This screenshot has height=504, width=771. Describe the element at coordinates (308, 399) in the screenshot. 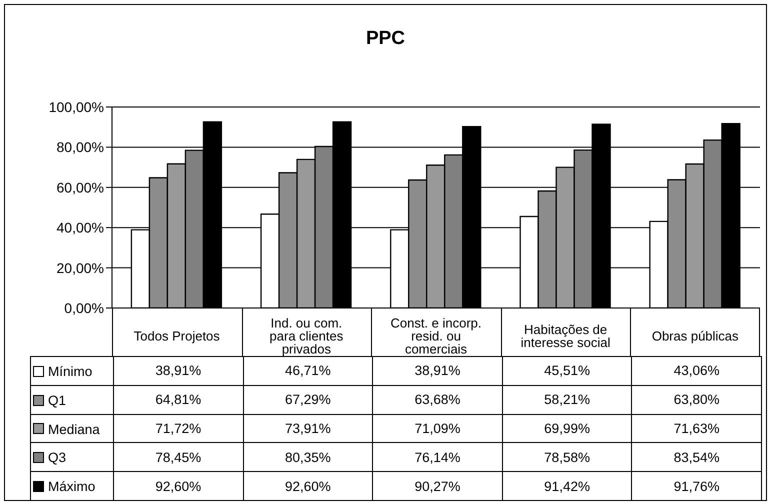

I see `data-label: 67,29%` at that location.